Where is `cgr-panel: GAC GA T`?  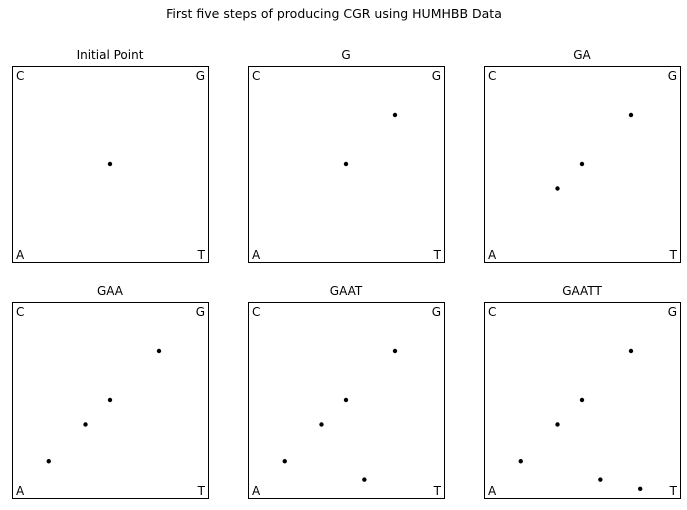 cgr-panel: GAC GA T is located at coordinates (582, 155).